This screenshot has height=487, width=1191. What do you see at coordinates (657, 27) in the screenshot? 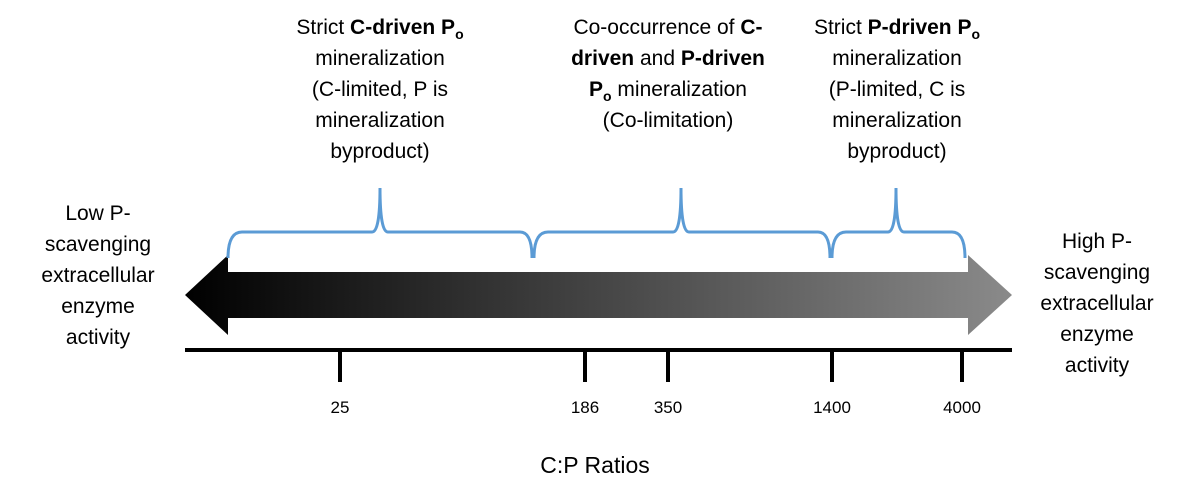
I see `text-run: Co-occurrence of` at bounding box center [657, 27].